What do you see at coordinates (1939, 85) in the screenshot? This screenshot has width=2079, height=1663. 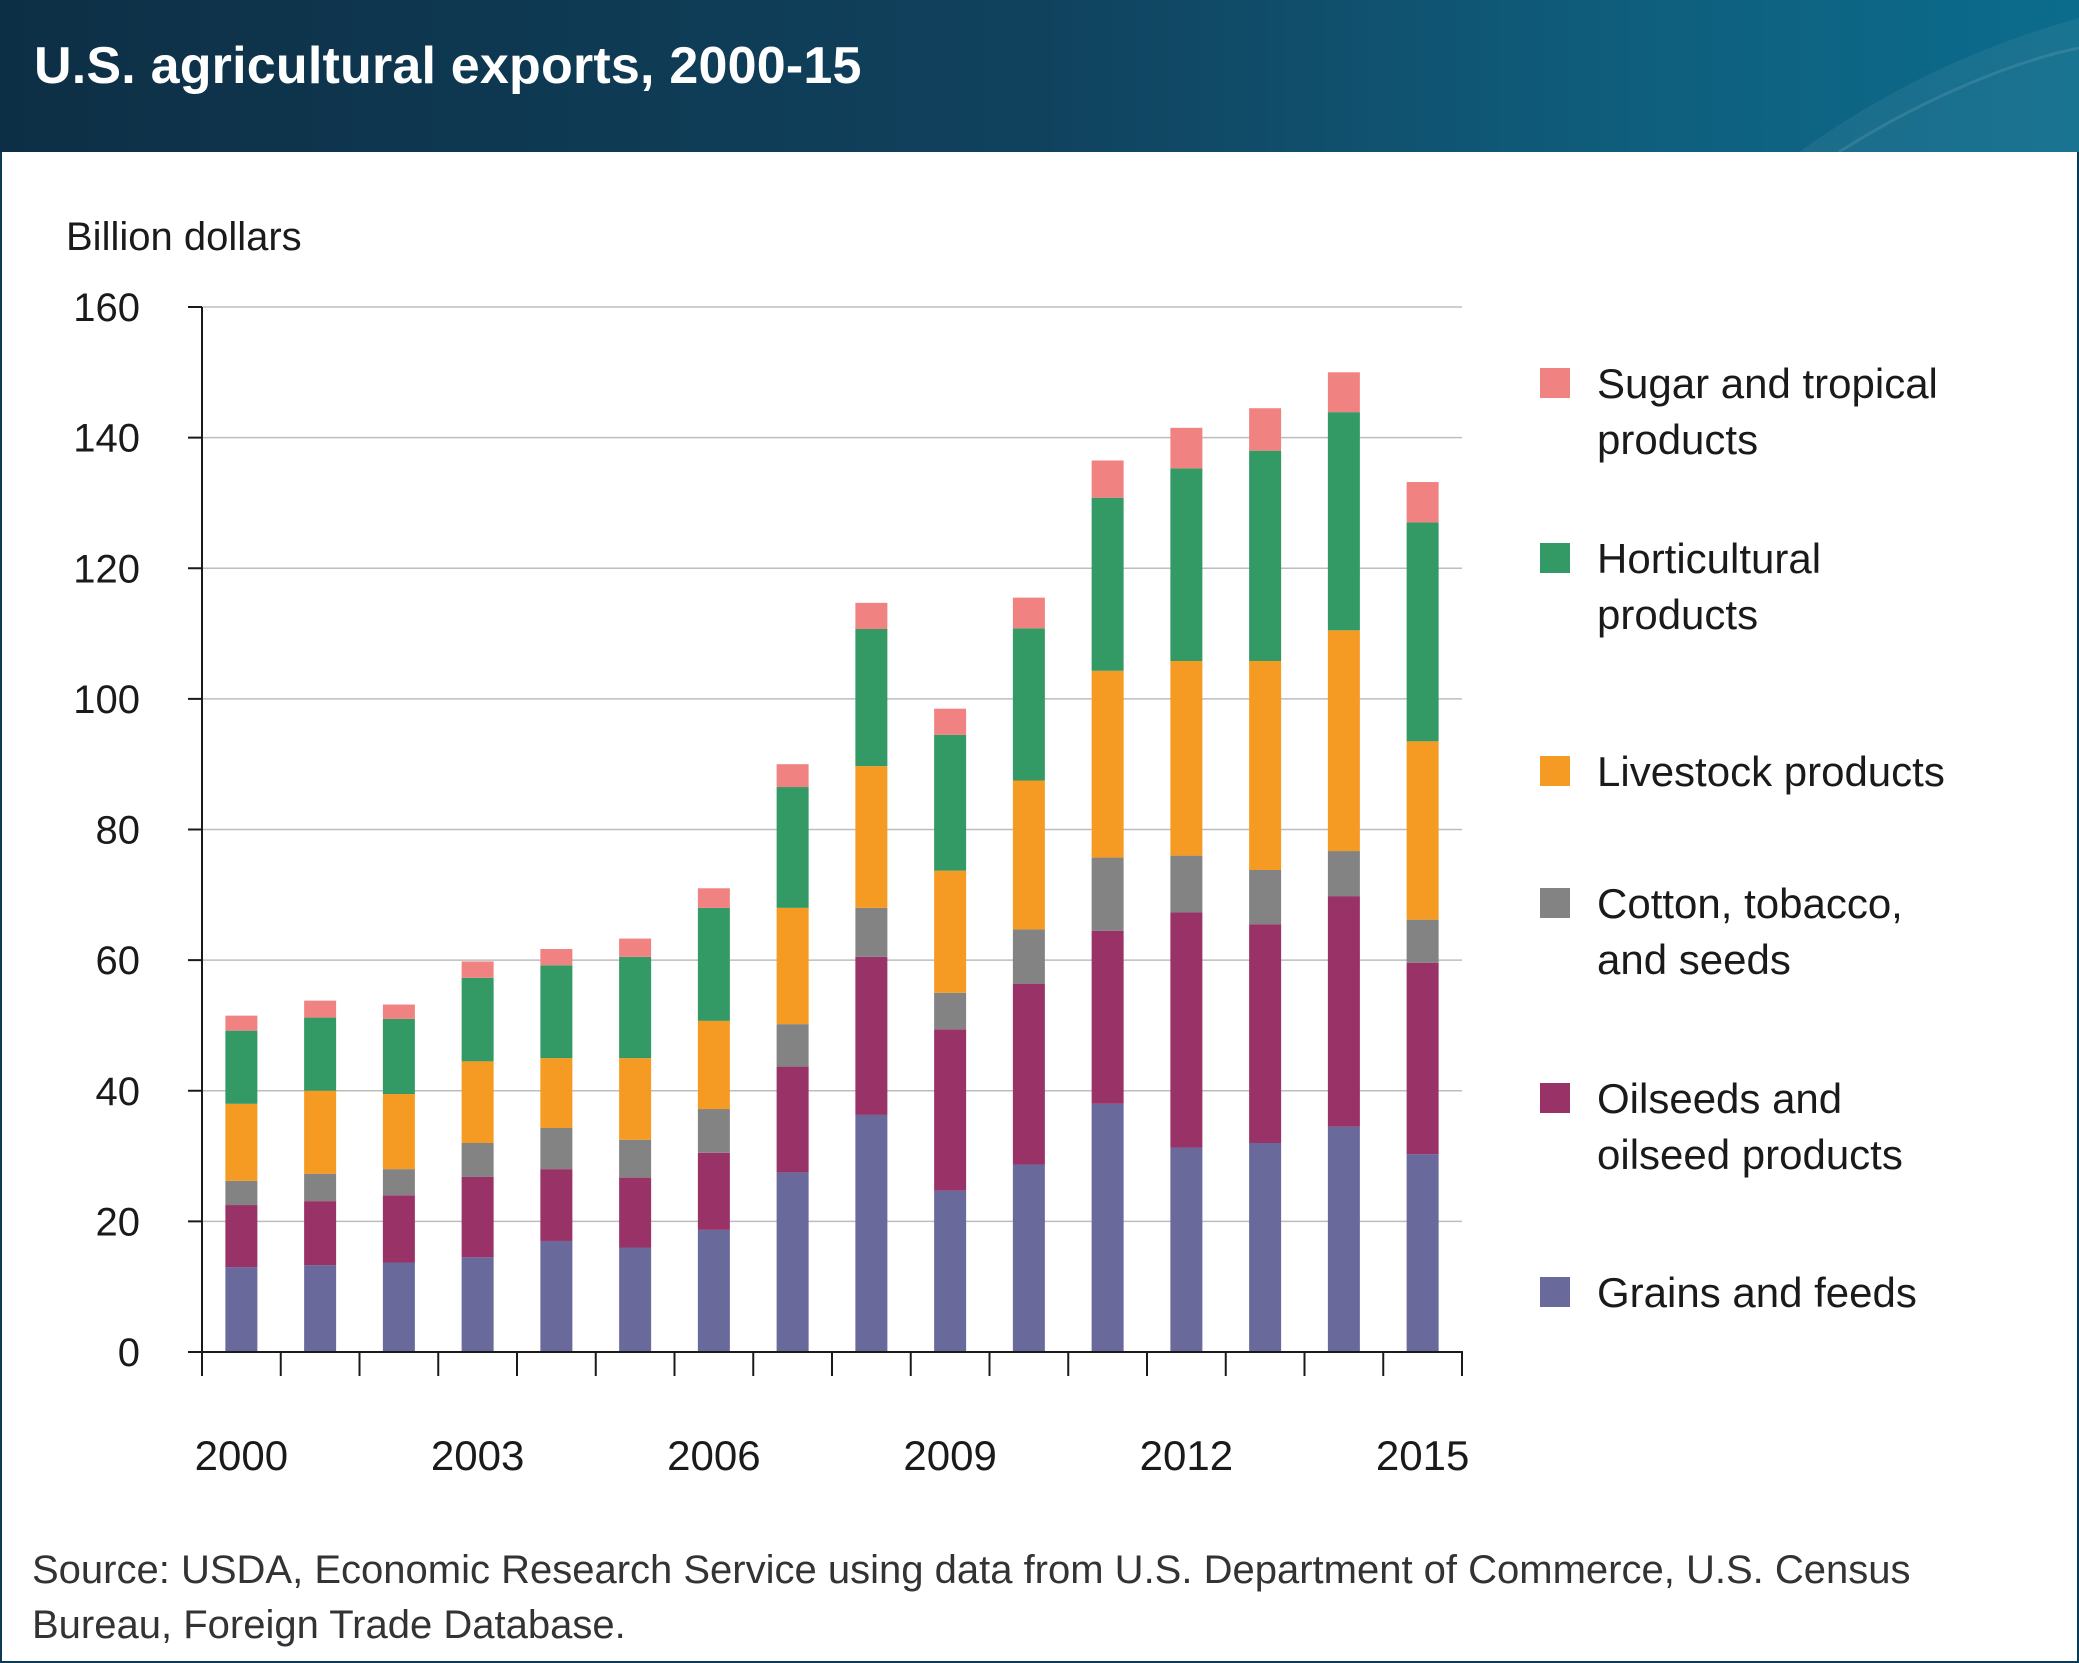 I see `banner-swoosh-decoration` at bounding box center [1939, 85].